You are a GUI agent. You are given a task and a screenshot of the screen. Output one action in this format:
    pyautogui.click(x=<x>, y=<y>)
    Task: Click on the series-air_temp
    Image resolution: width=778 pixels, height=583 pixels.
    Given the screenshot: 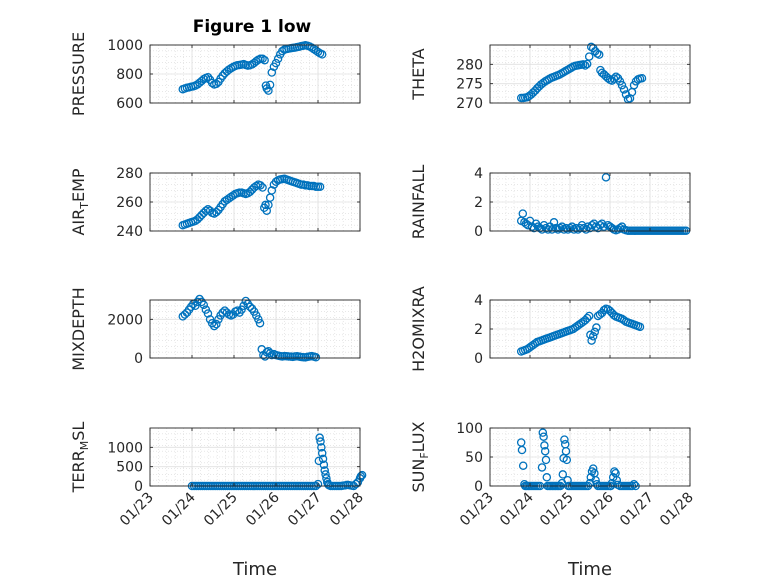 What is the action you would take?
    pyautogui.click(x=251, y=202)
    